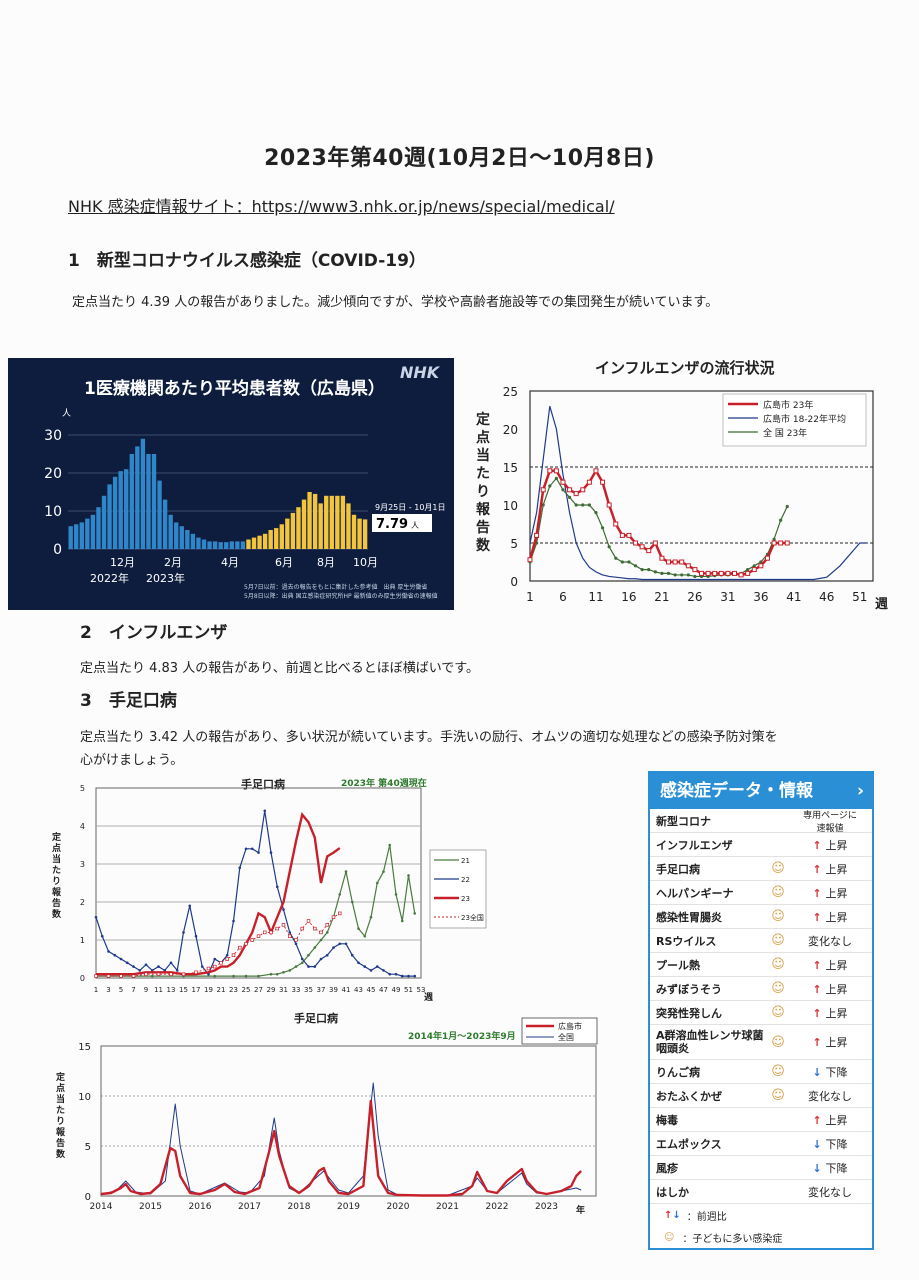  I want to click on sidebar-row: プール熱 ☺ ↑ 上昇, so click(761, 965).